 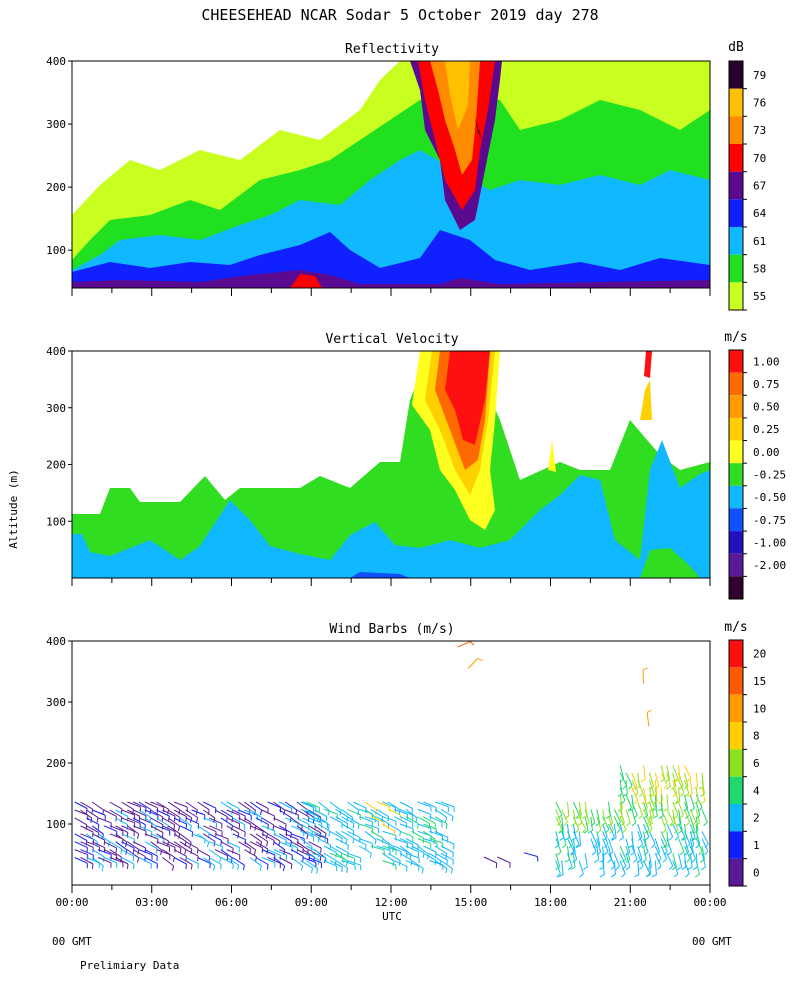 What do you see at coordinates (769, 520) in the screenshot?
I see `colorbar-label: -0.75` at bounding box center [769, 520].